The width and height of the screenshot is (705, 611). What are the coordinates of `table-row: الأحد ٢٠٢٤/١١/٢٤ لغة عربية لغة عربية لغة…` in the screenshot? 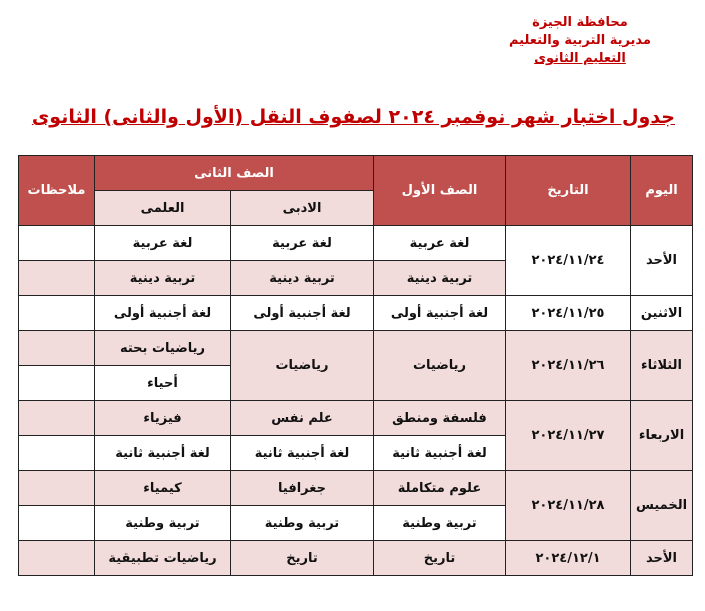 It's located at (355, 260).